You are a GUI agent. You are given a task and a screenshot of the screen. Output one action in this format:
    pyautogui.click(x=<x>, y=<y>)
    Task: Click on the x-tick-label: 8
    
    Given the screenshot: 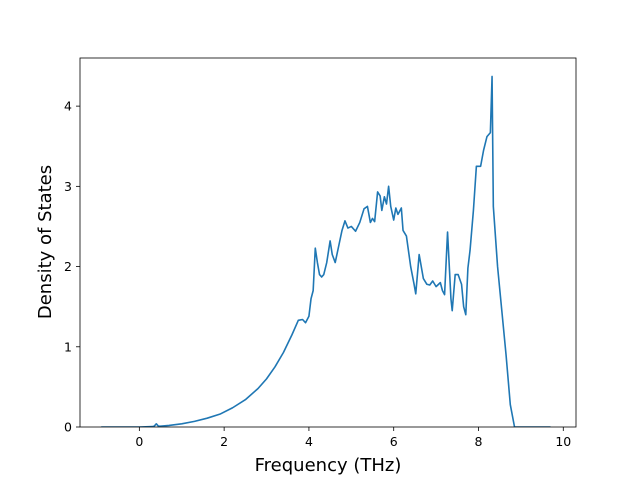 What is the action you would take?
    pyautogui.click(x=479, y=441)
    